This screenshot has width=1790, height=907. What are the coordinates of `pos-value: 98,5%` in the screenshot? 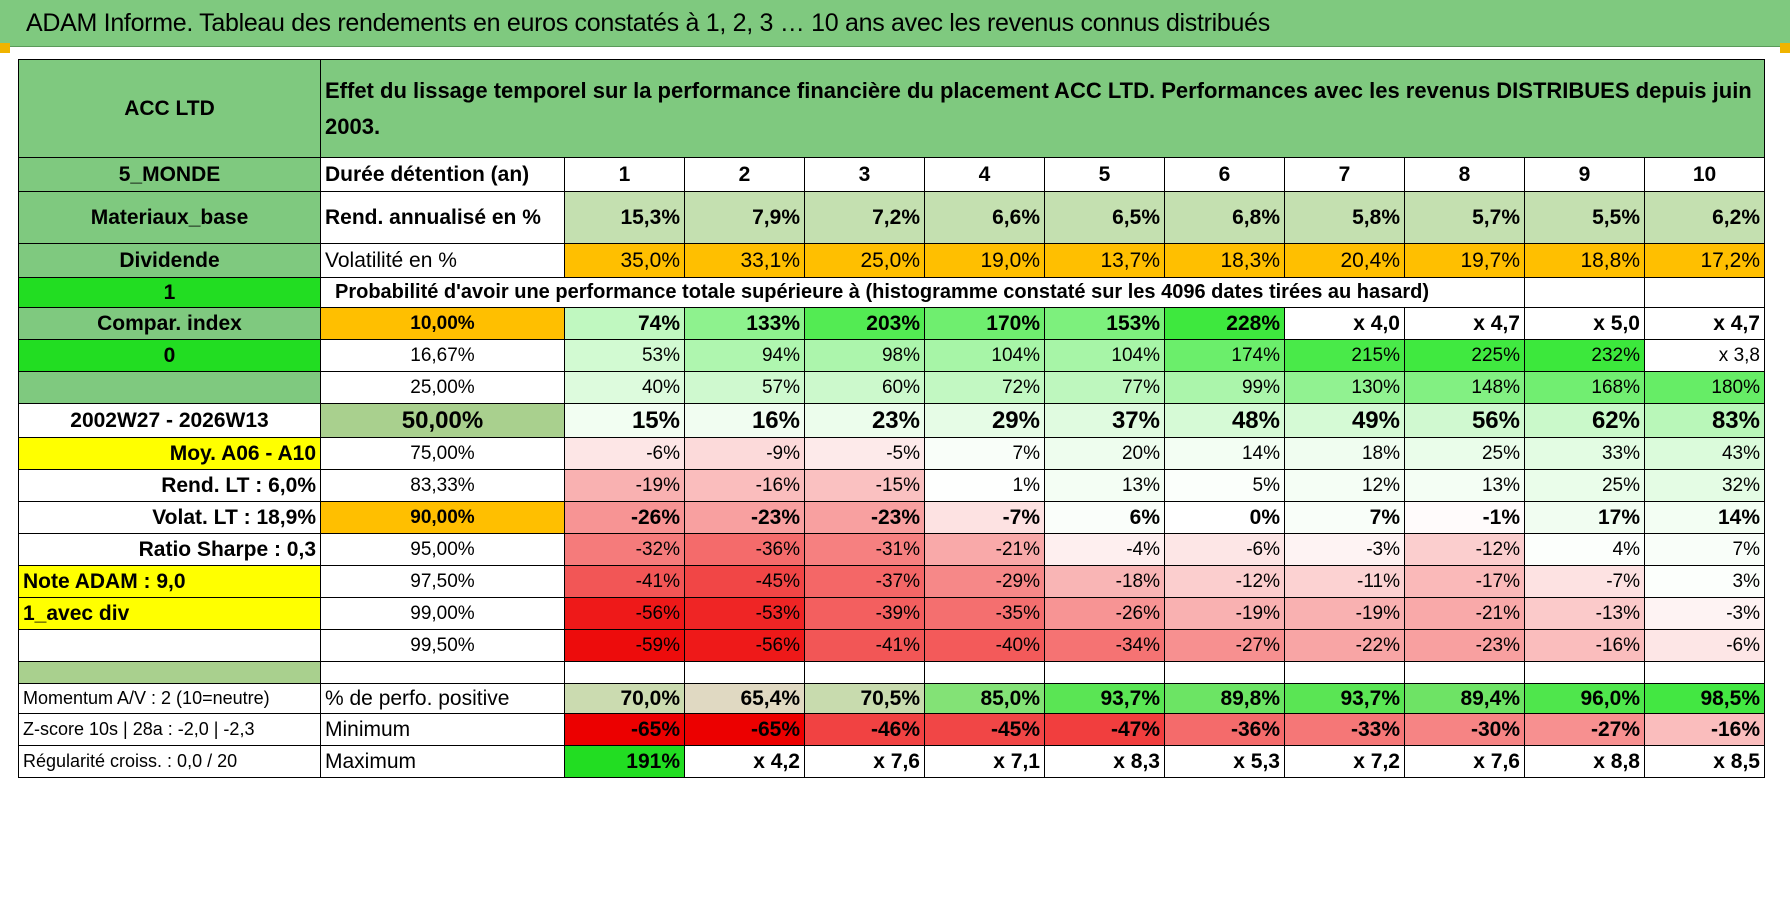 It's located at (1704, 698).